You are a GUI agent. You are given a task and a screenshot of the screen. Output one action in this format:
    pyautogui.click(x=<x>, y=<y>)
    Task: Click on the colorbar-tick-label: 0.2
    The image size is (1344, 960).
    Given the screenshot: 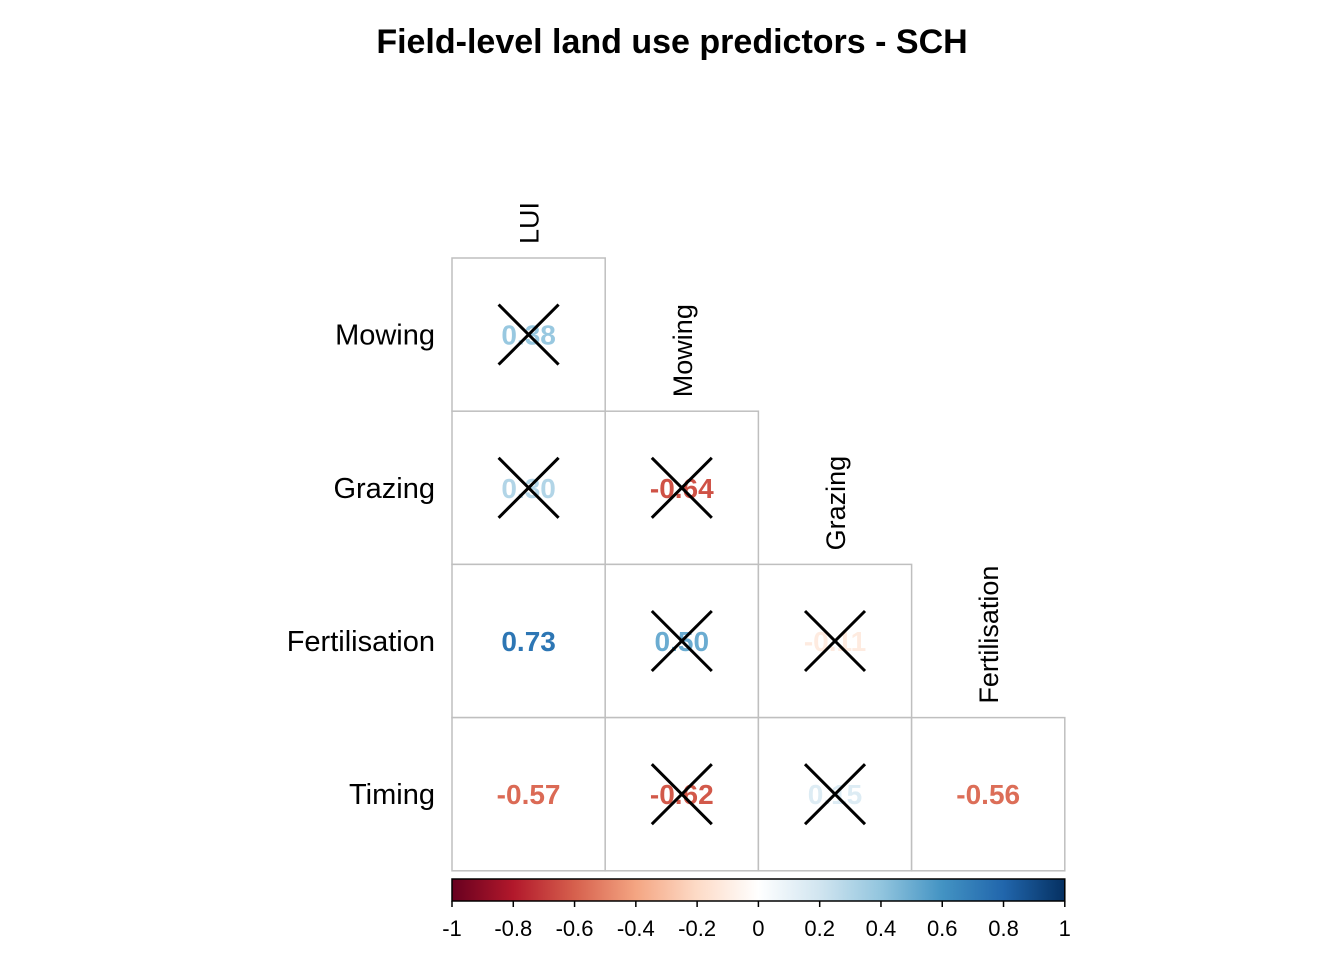 What is the action you would take?
    pyautogui.click(x=819, y=928)
    